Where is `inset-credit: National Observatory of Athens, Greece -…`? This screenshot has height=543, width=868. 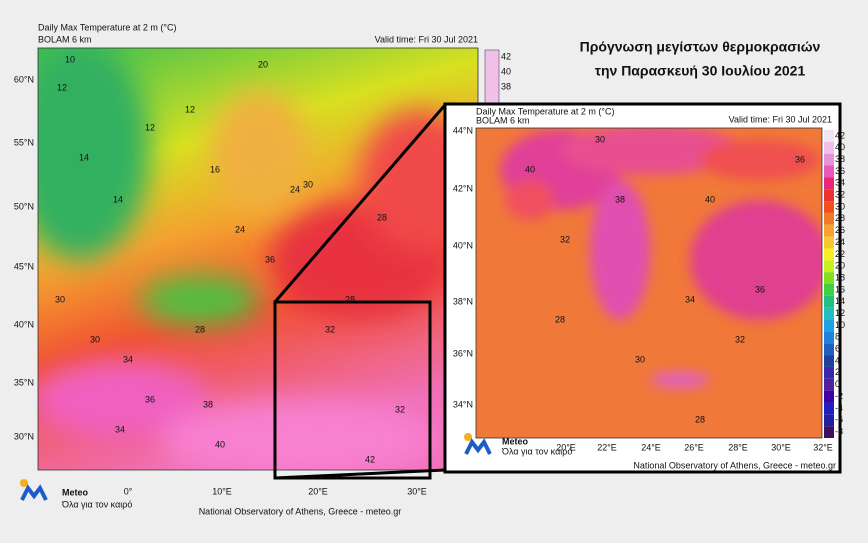 inset-credit: National Observatory of Athens, Greece -… is located at coordinates (734, 465).